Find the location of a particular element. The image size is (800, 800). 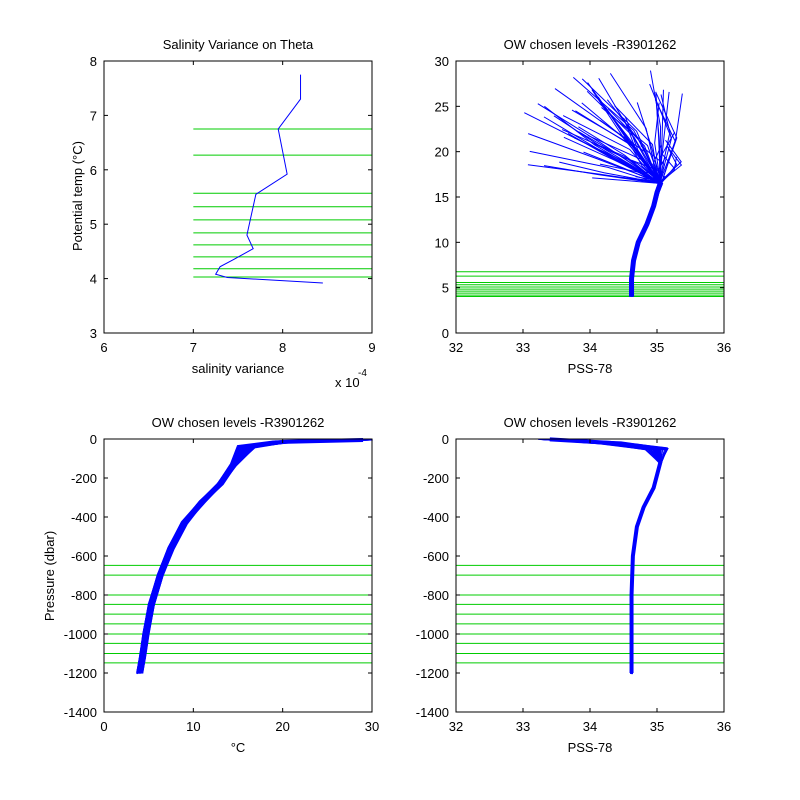

x-axis-label: °C is located at coordinates (238, 747).